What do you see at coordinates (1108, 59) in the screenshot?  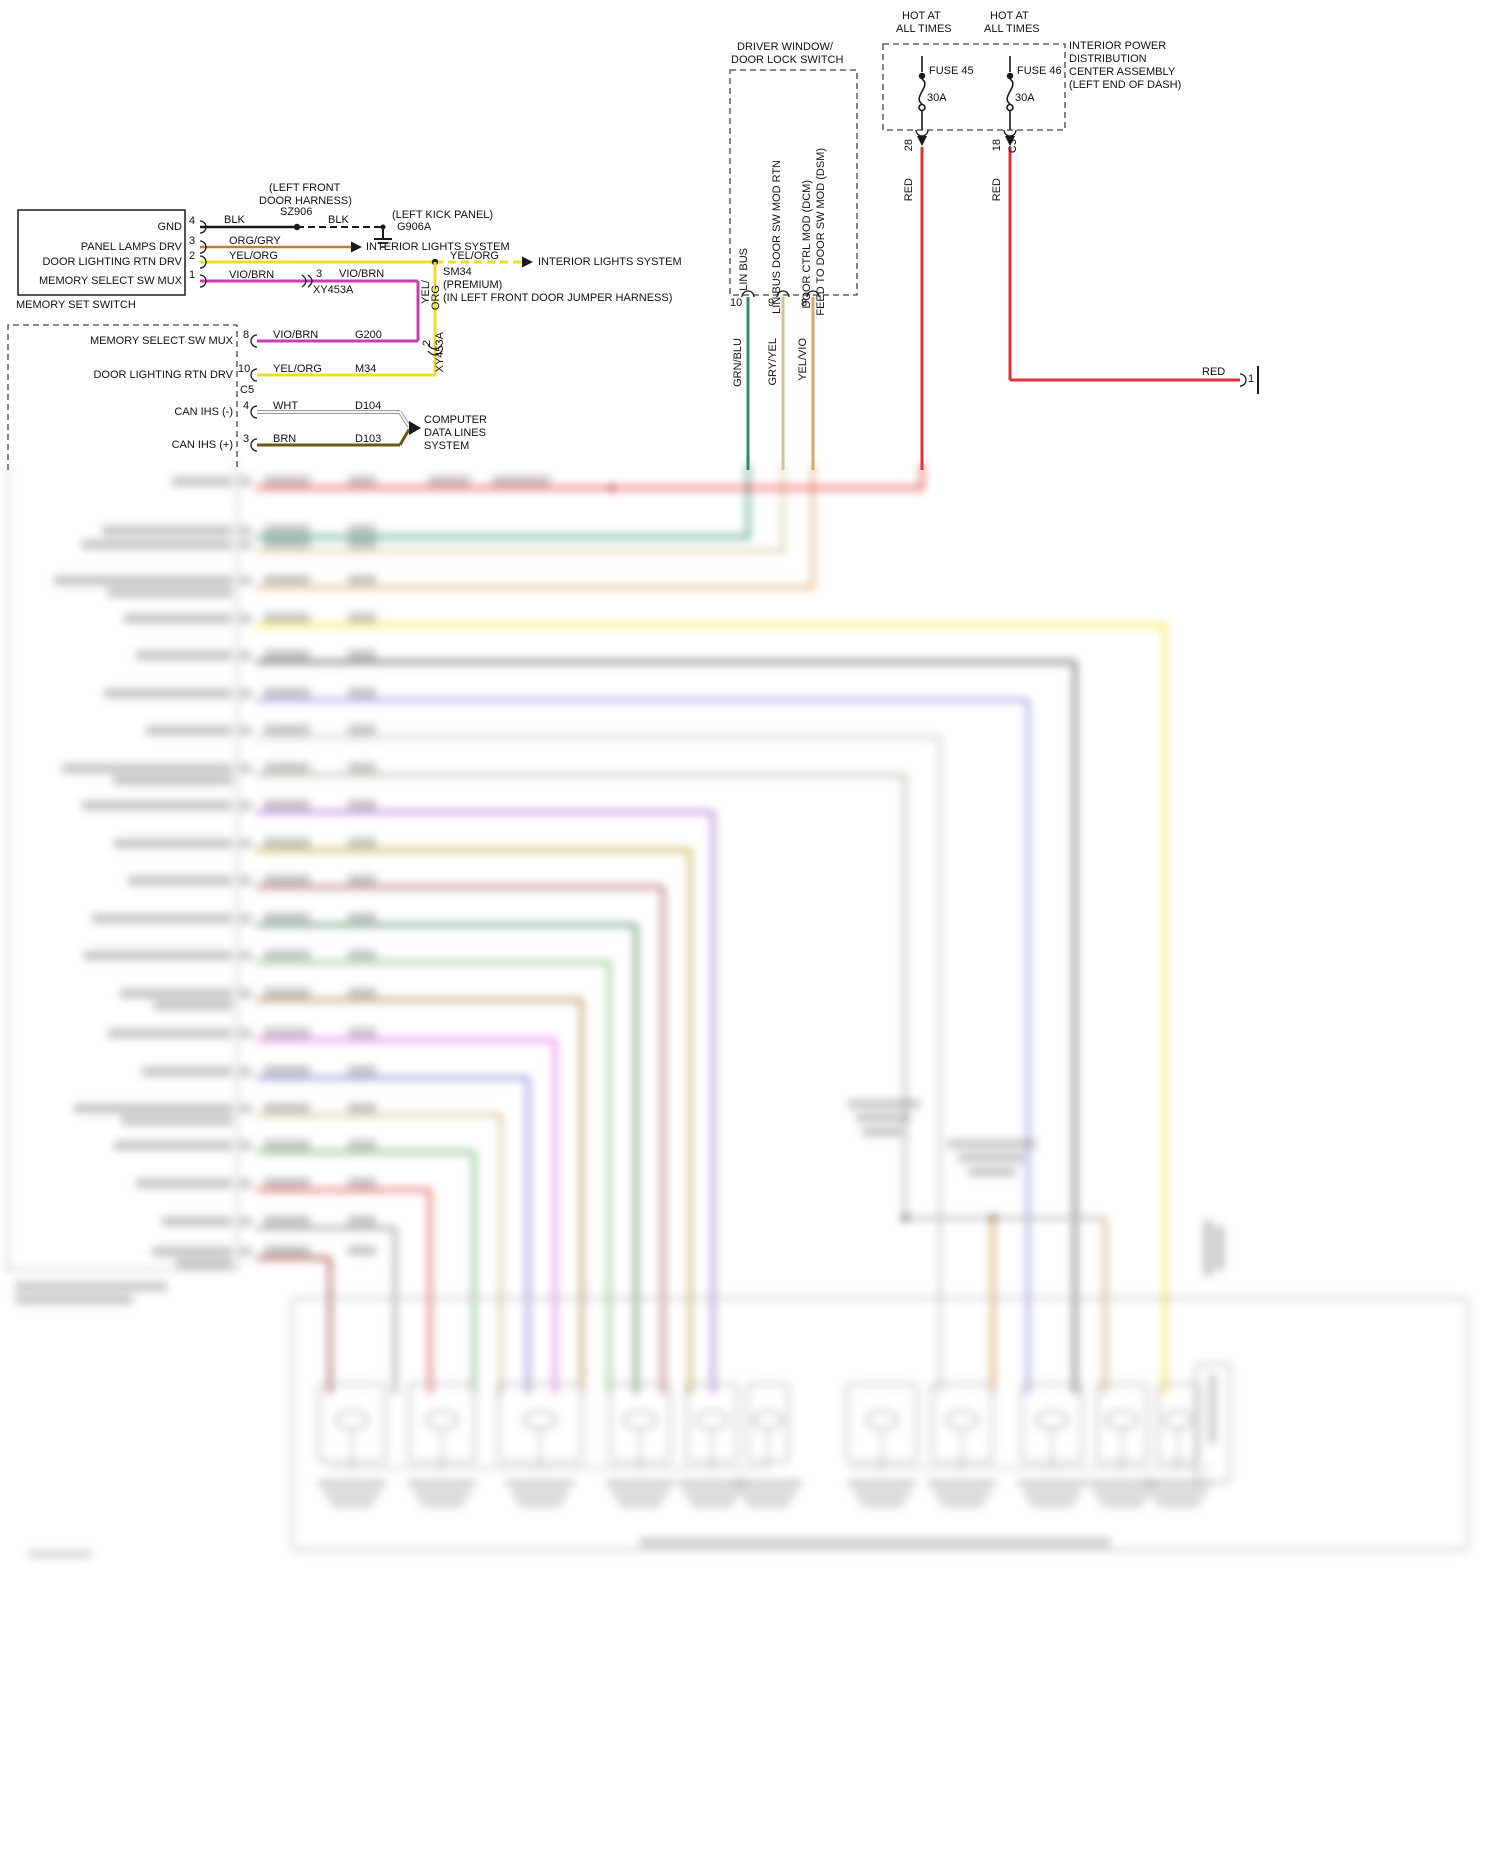 I see `component-title-power-distribution: DISTRIBUTION` at bounding box center [1108, 59].